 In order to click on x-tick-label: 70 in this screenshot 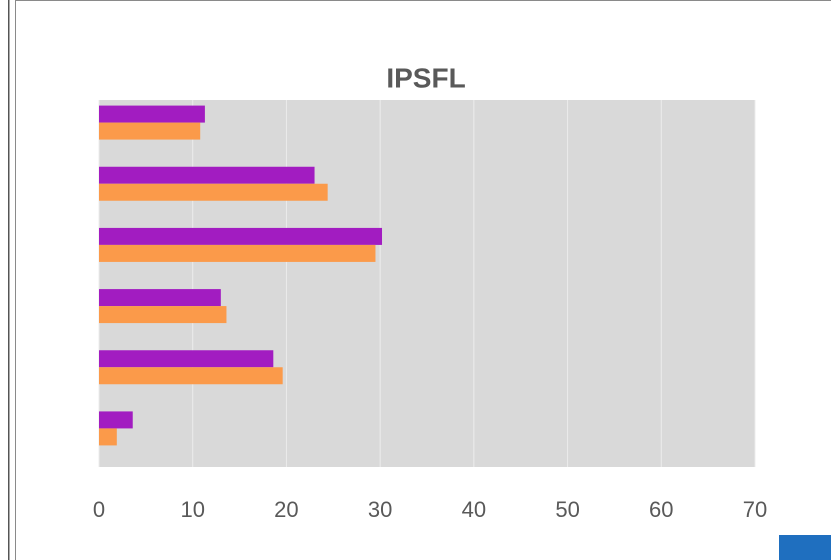, I will do `click(755, 509)`.